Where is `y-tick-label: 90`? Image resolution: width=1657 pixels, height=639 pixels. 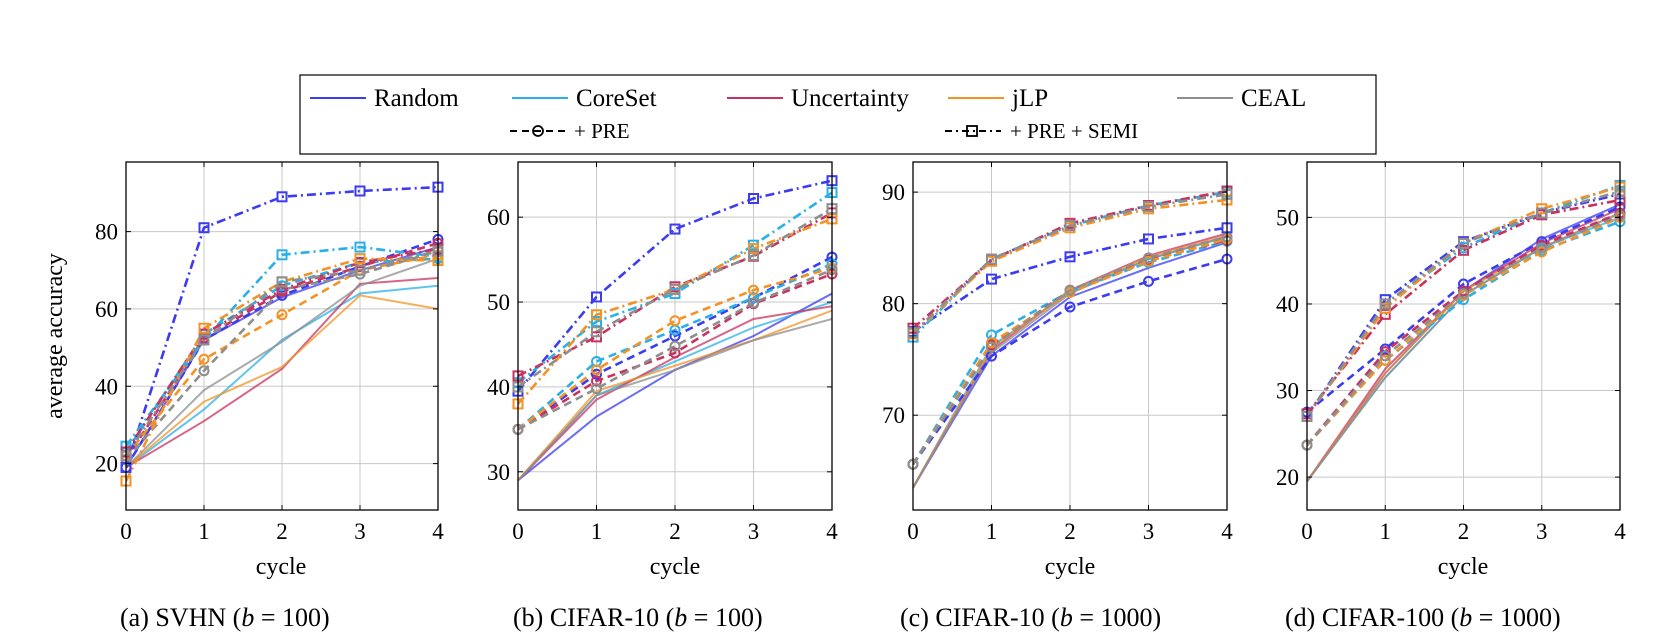
y-tick-label: 90 is located at coordinates (893, 192).